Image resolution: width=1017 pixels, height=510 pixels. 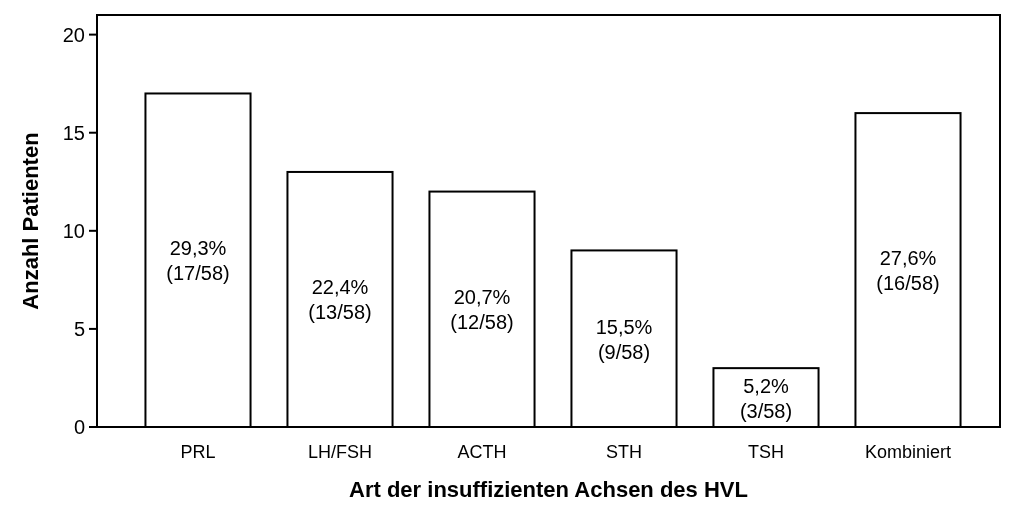 What do you see at coordinates (482, 452) in the screenshot?
I see `x-tick-label: ACTH` at bounding box center [482, 452].